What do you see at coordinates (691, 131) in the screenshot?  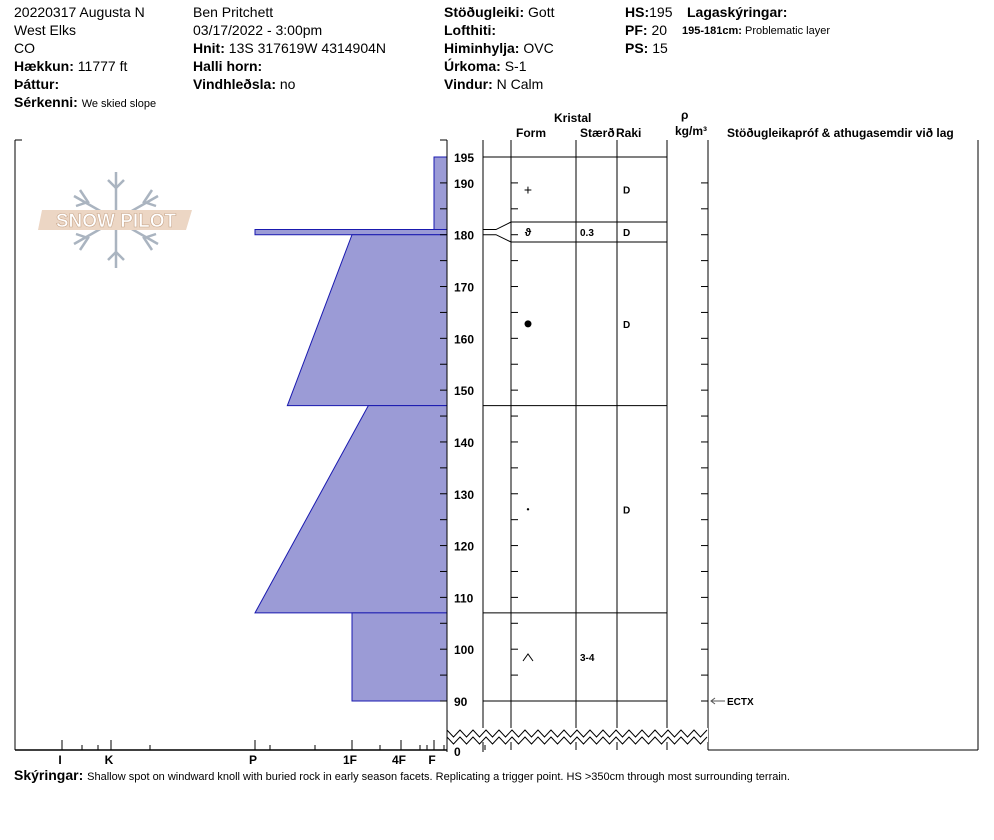 I see `density-unit: kg/m³` at bounding box center [691, 131].